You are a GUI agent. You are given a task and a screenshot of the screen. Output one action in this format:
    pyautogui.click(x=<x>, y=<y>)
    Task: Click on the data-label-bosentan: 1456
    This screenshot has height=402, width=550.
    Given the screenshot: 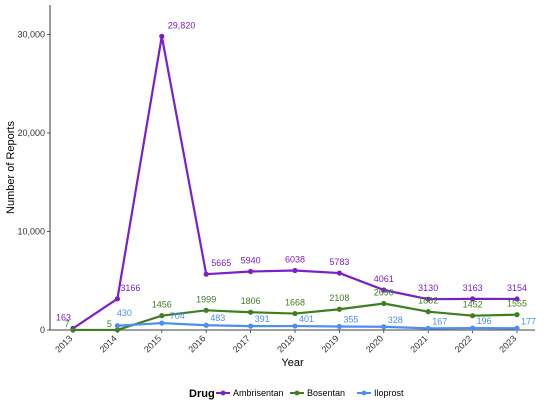 What is the action you would take?
    pyautogui.click(x=162, y=305)
    